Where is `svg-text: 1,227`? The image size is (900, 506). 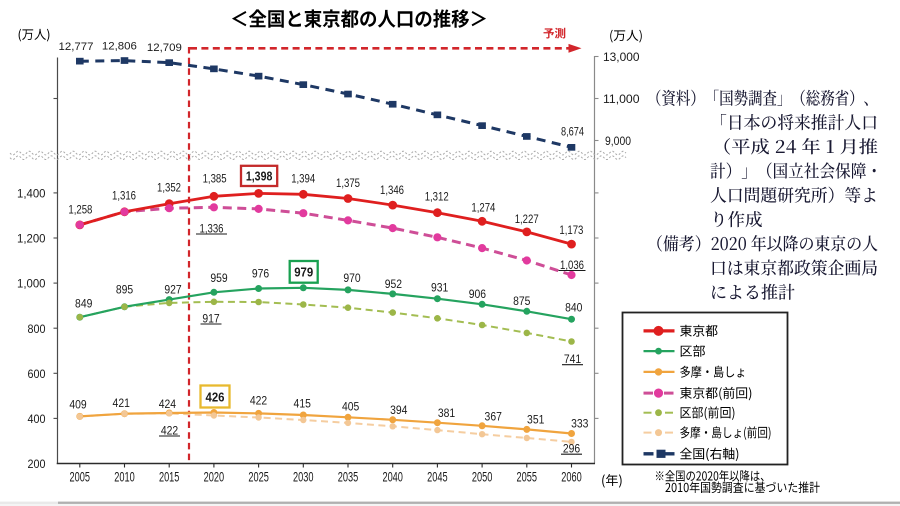 svg-text: 1,227 is located at coordinates (527, 220).